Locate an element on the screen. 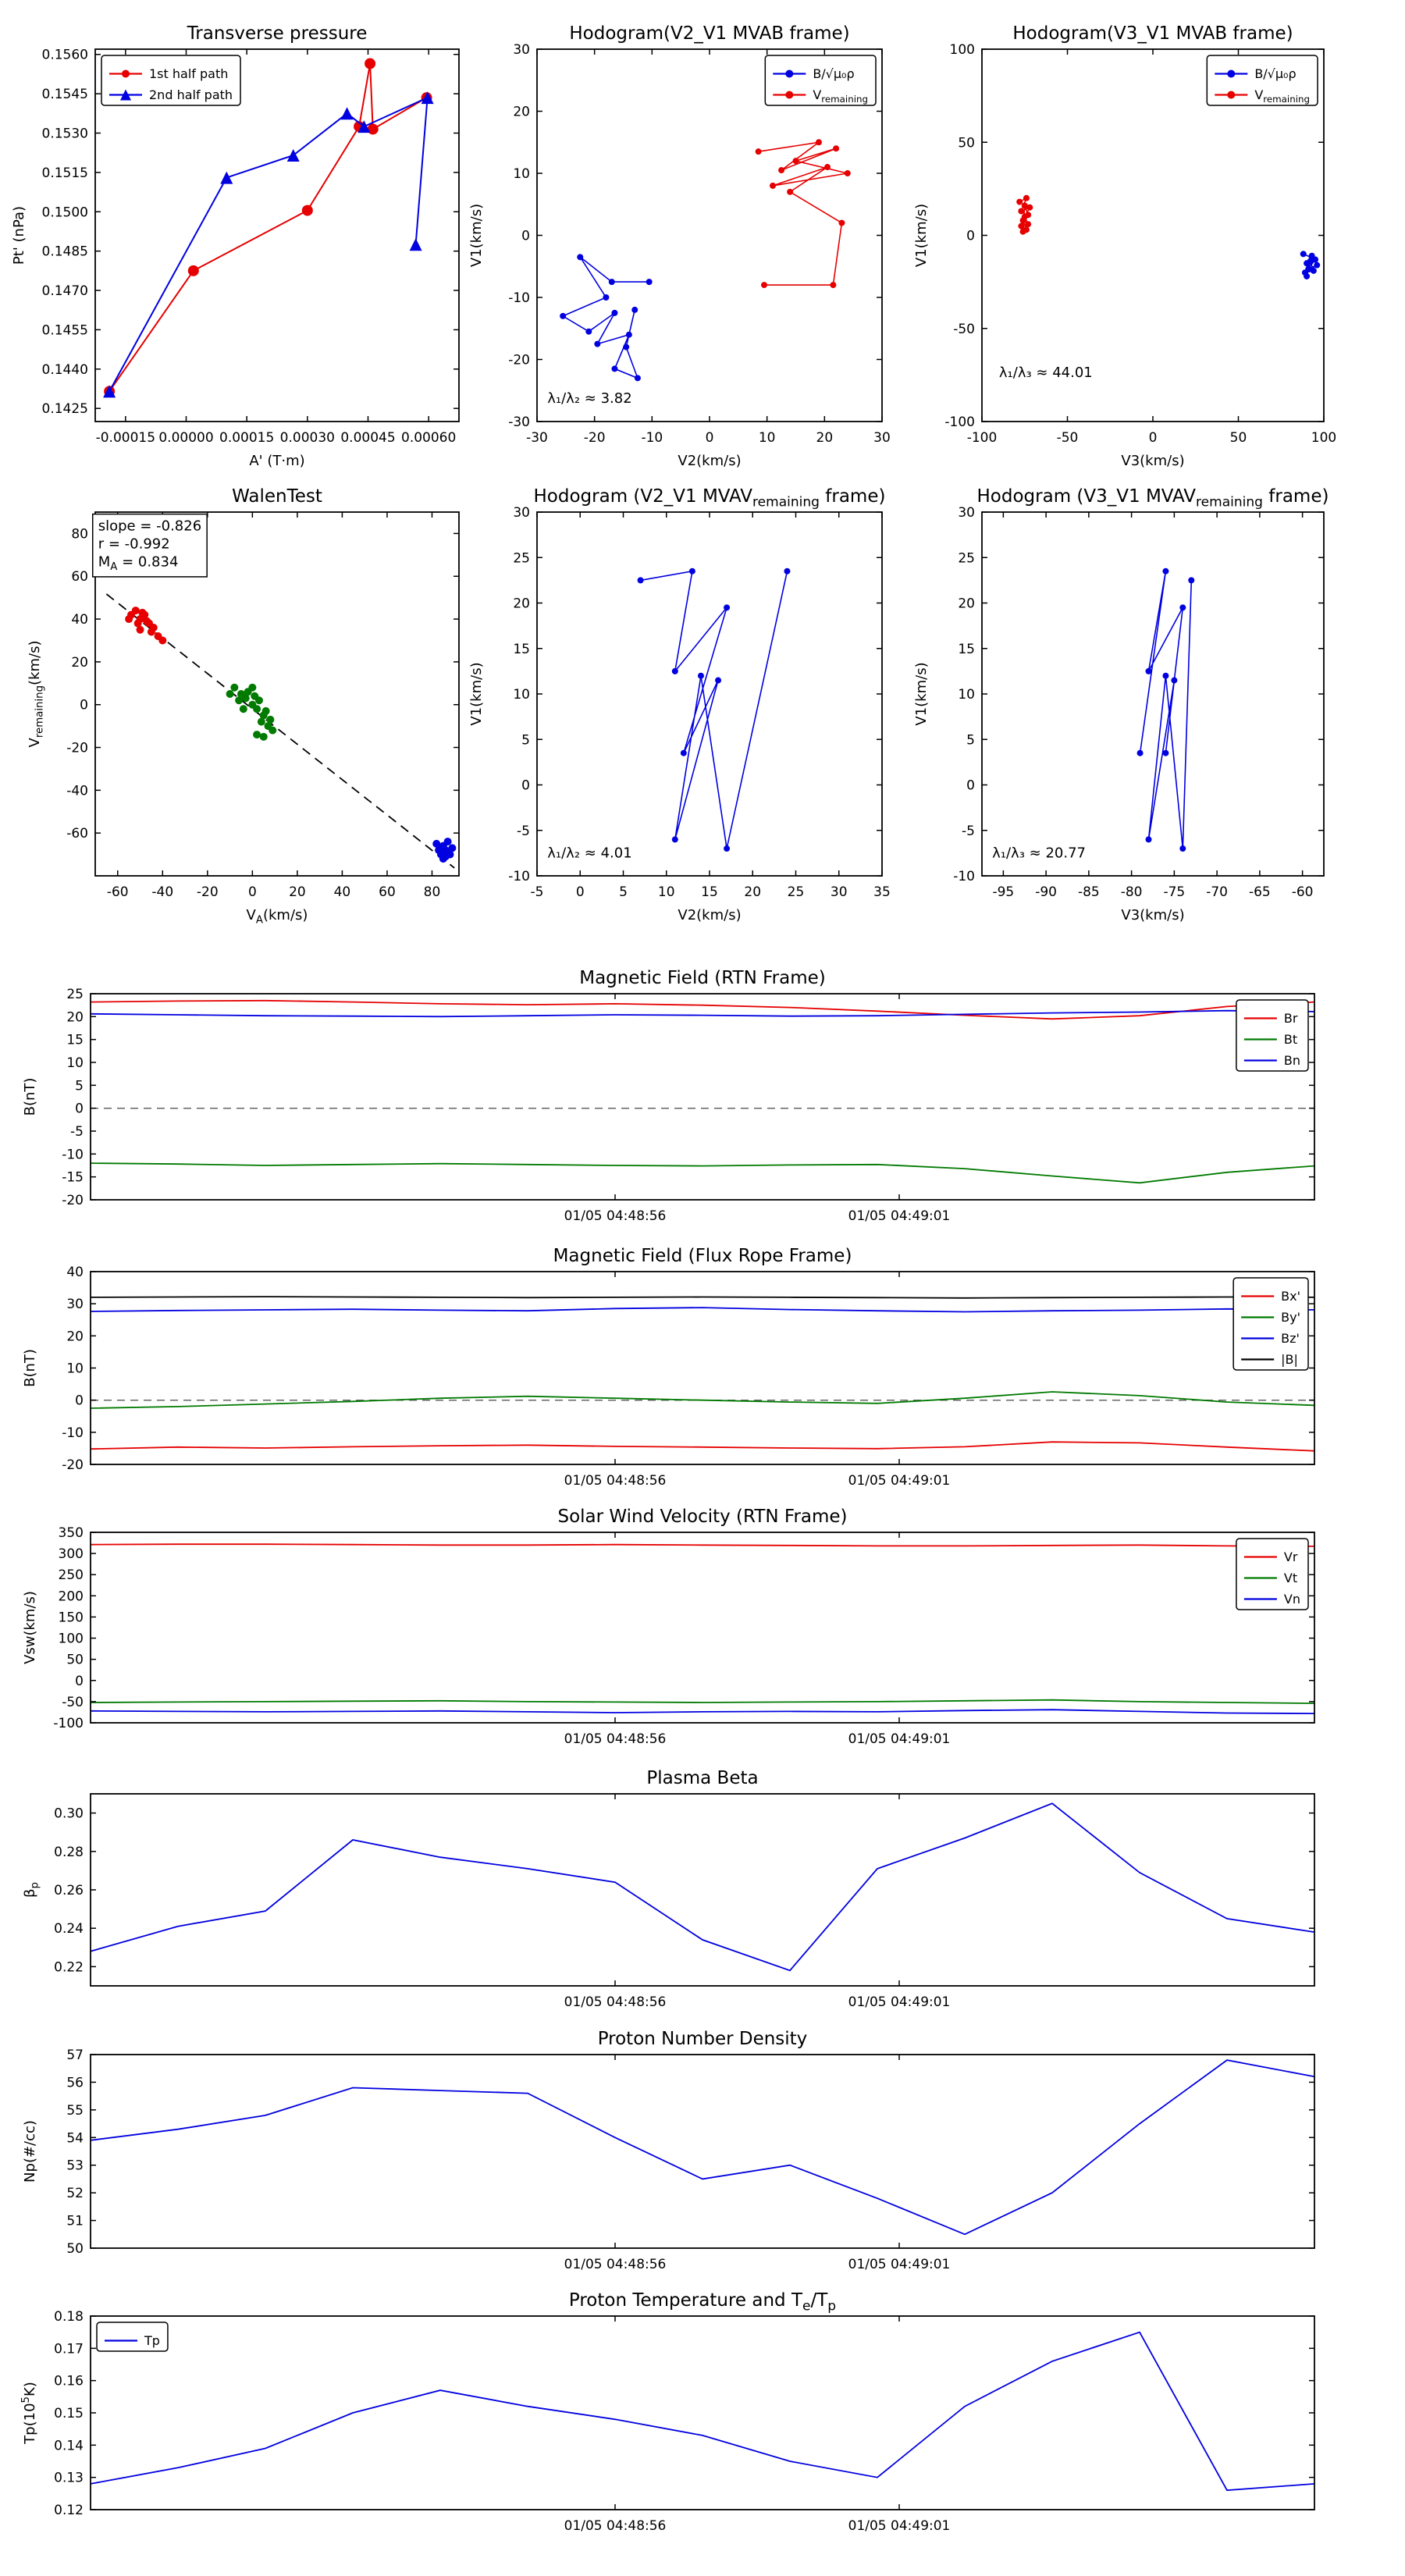 The width and height of the screenshot is (1405, 2576). series-Vn is located at coordinates (703, 1712).